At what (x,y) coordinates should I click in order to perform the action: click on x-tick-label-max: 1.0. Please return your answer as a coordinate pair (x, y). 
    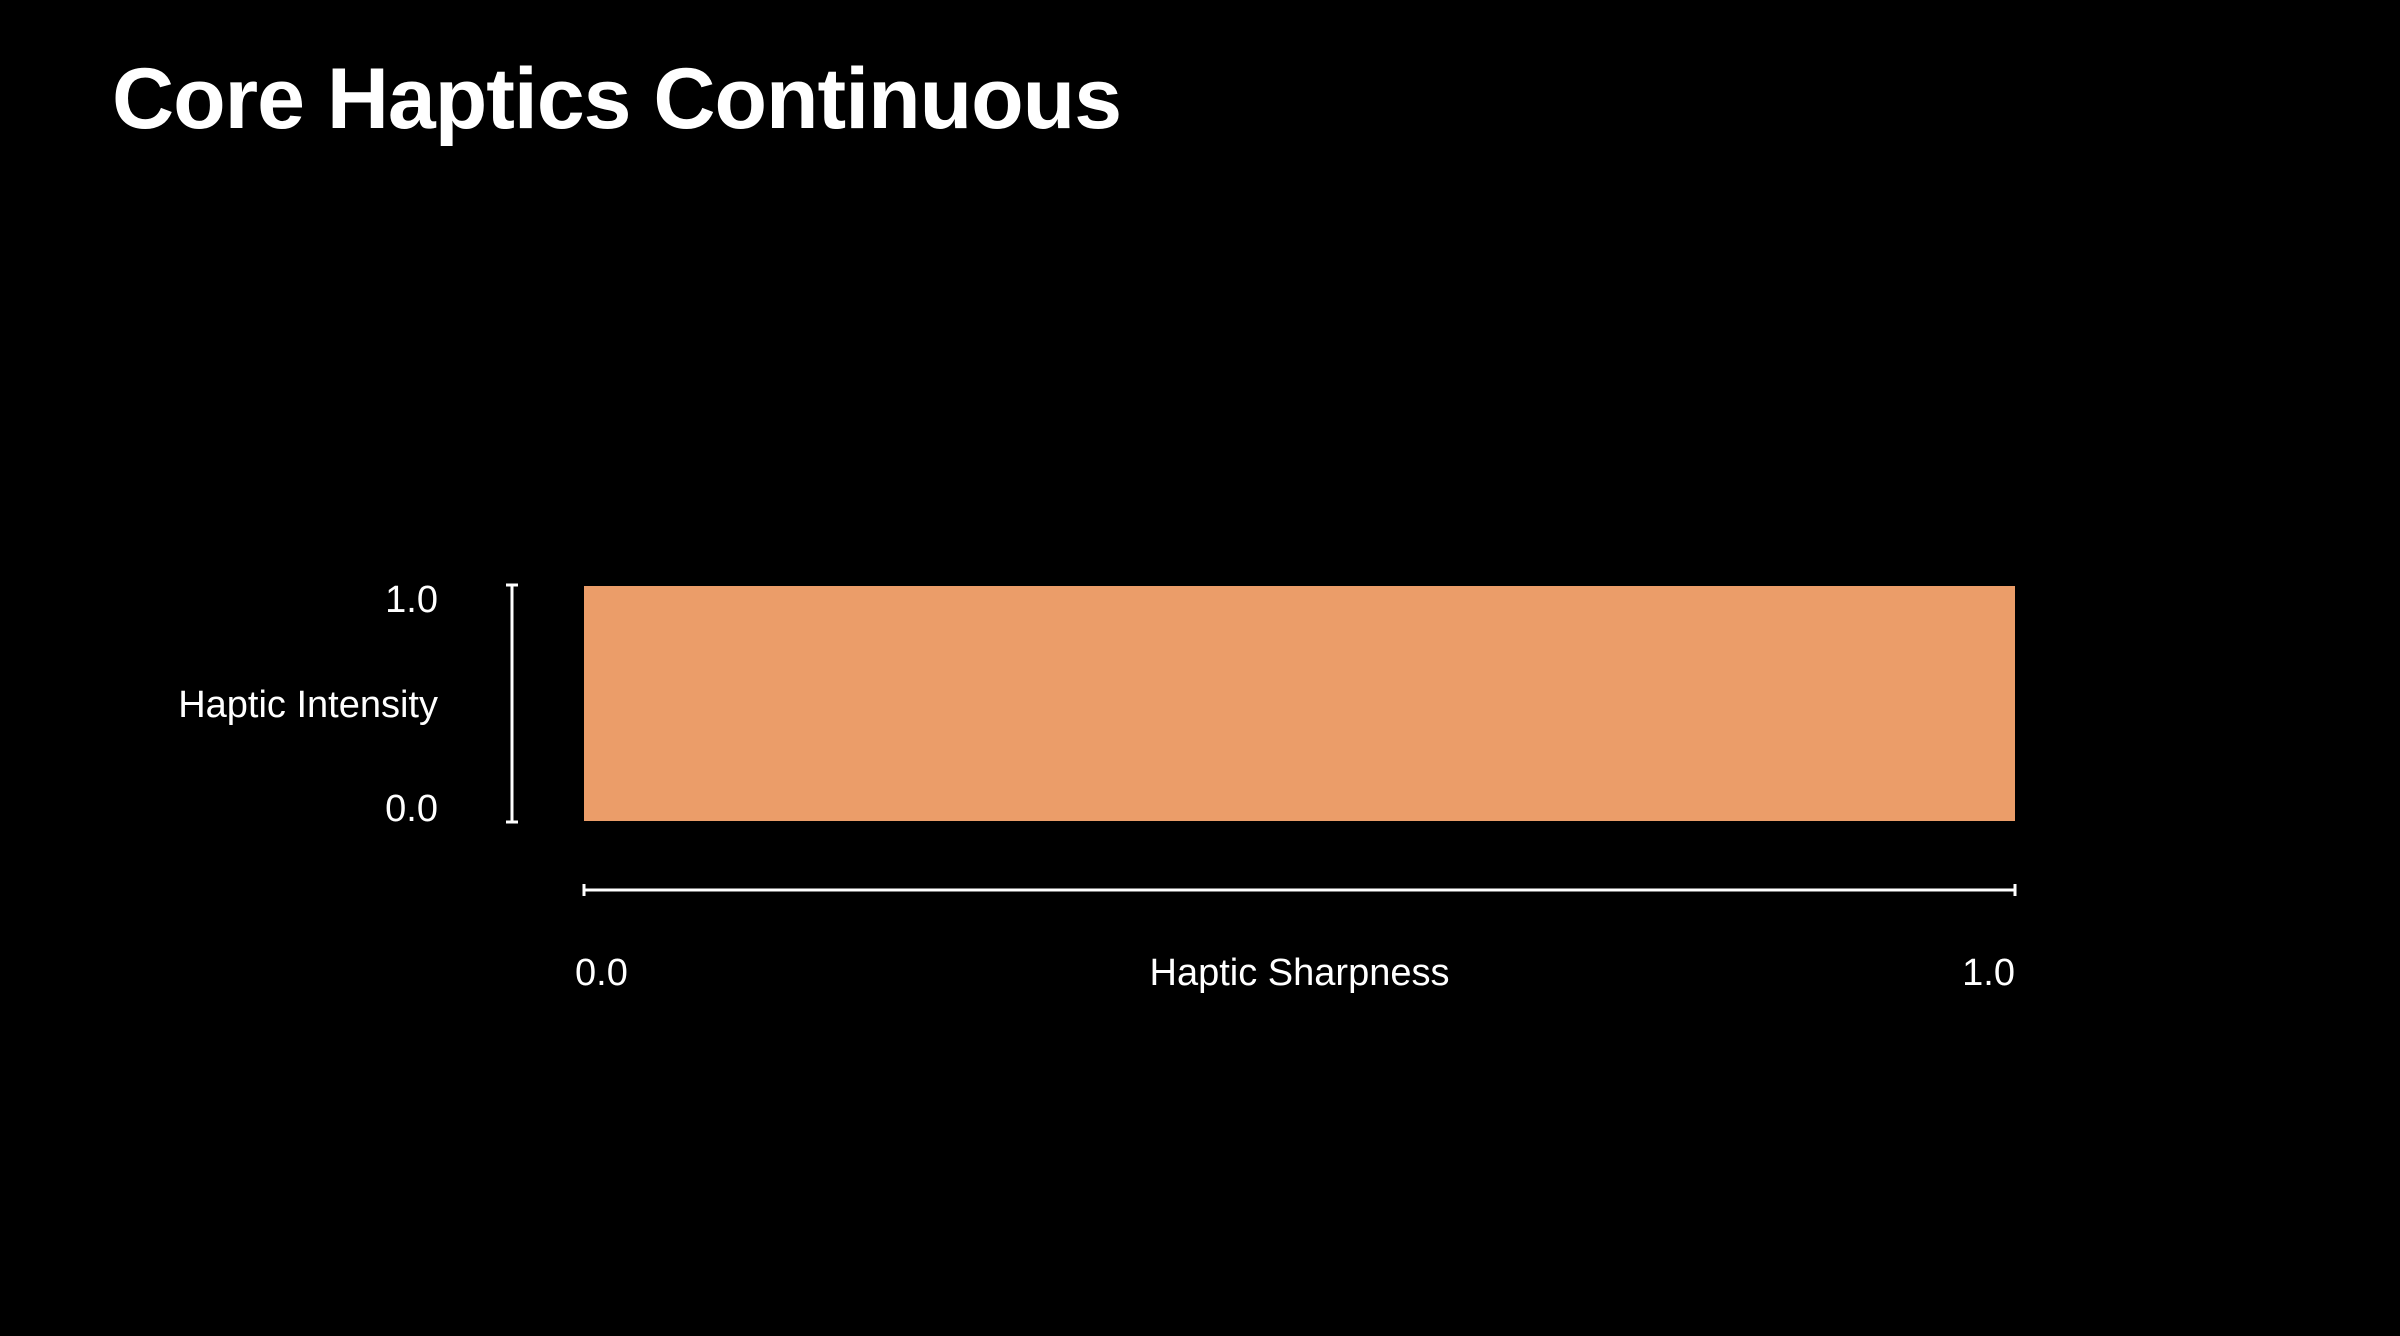
    Looking at the image, I should click on (1988, 973).